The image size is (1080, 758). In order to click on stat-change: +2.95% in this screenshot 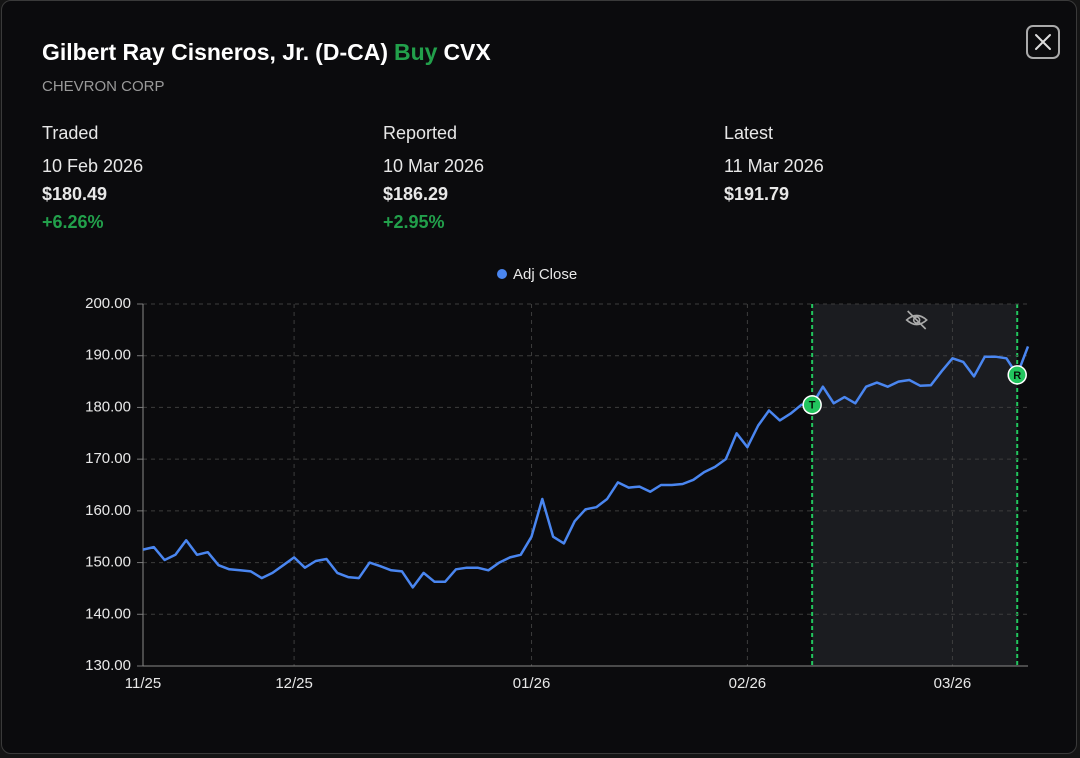, I will do `click(414, 222)`.